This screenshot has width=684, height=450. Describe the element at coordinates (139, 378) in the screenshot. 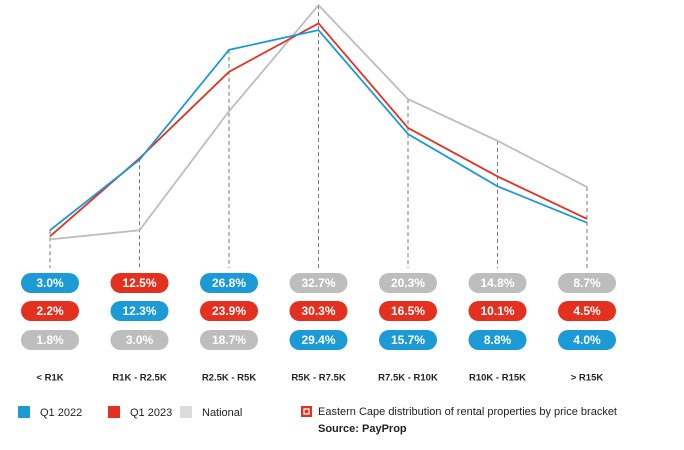

I see `category-label: R1K - R2.5K` at that location.